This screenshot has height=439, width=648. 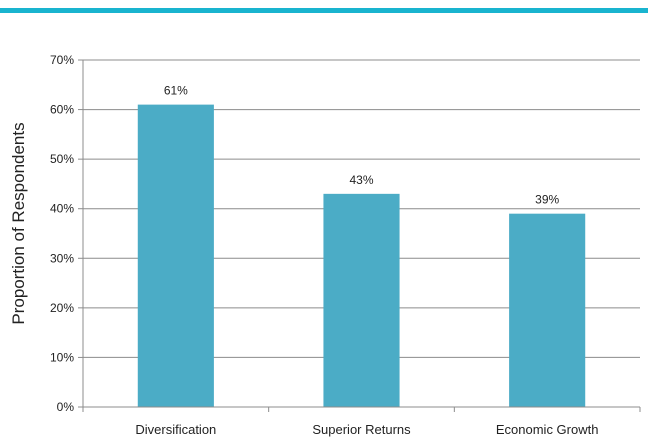 I want to click on y-tick-label: 50%, so click(x=62, y=159).